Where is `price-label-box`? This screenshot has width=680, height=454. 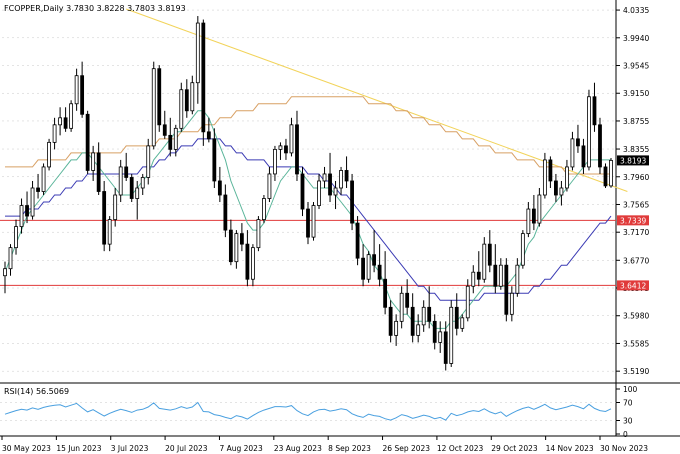
price-label-box is located at coordinates (633, 160).